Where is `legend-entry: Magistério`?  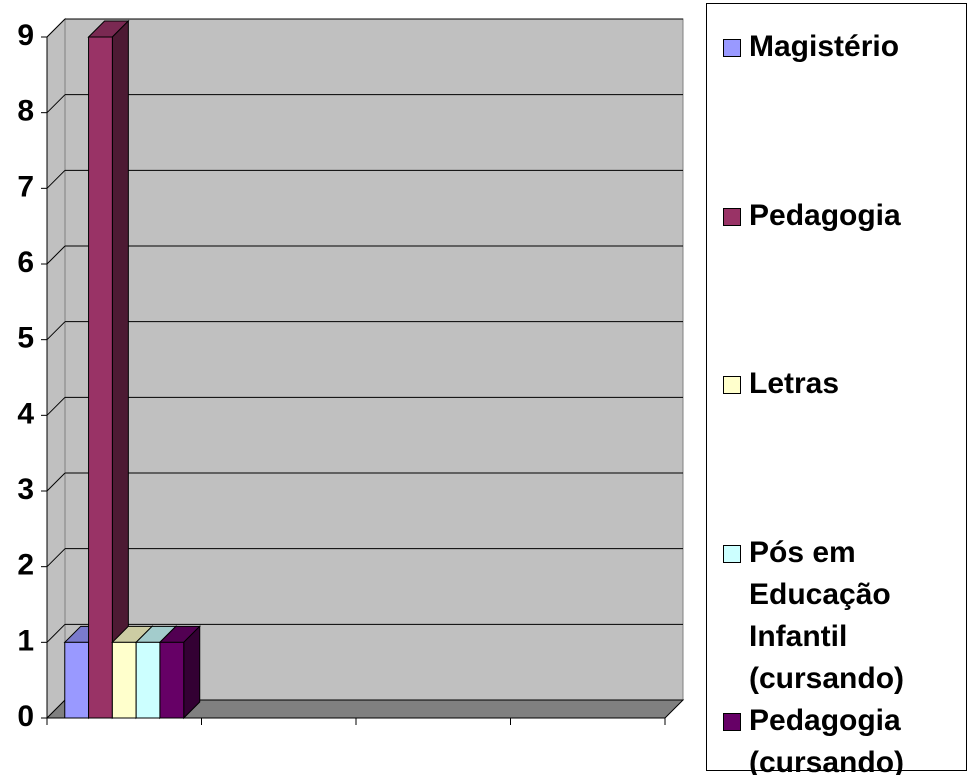
legend-entry: Magistério is located at coordinates (841, 47).